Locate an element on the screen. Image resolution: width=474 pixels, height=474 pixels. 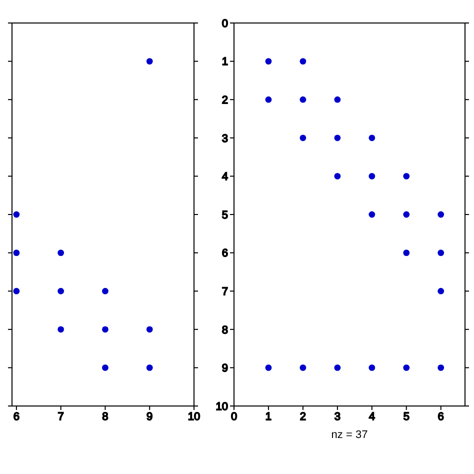
y-tick-label: 7 is located at coordinates (225, 292).